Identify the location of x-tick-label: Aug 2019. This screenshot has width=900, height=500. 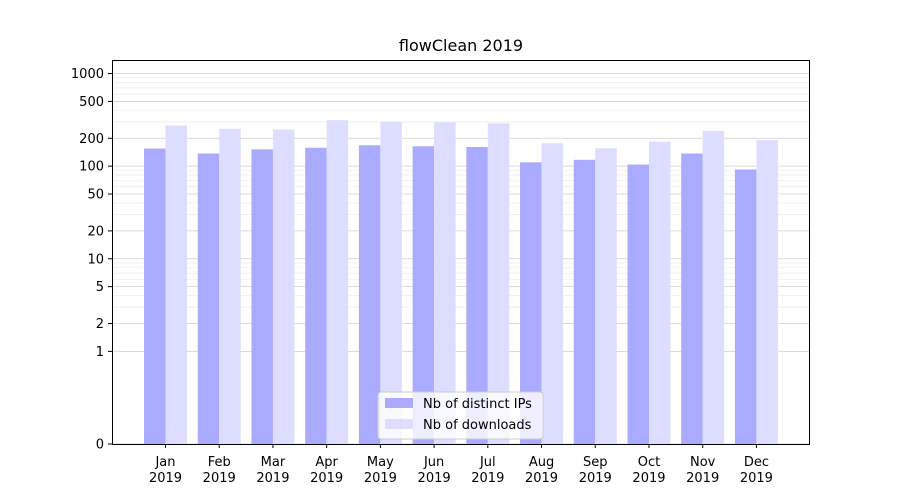
(541, 470).